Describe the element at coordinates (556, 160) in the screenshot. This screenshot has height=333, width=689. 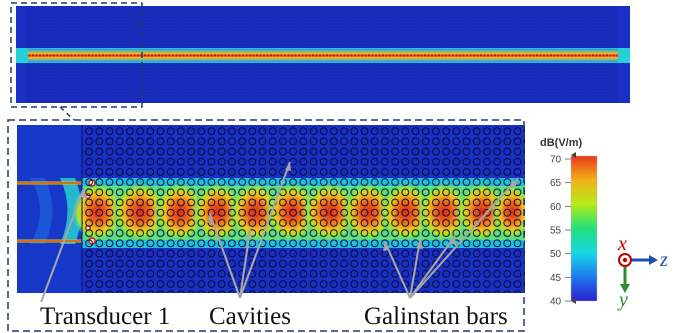
I see `colorbar-tick-label: 70` at that location.